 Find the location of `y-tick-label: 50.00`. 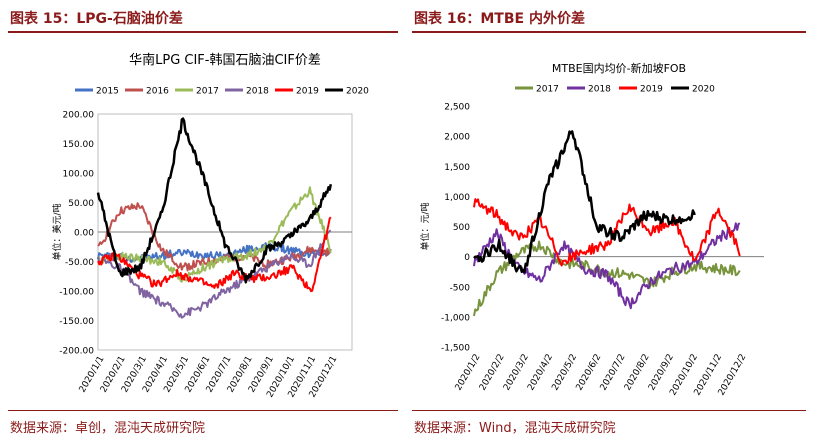

y-tick-label: 50.00 is located at coordinates (81, 204).